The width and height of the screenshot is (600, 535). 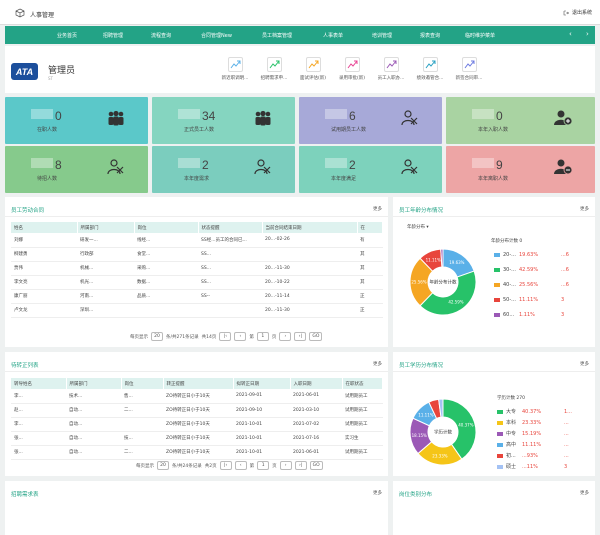 What do you see at coordinates (584, 493) in the screenshot?
I see `post-category-more-link: 更多` at bounding box center [584, 493].